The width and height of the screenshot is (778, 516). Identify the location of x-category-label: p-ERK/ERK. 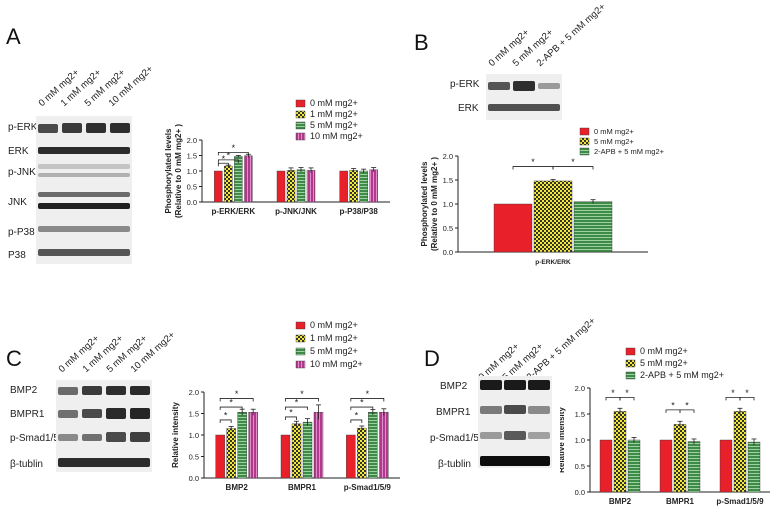
(234, 211).